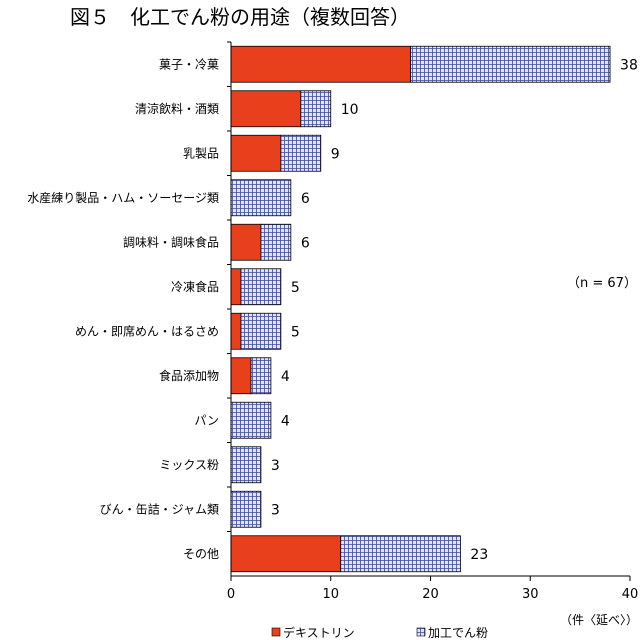  I want to click on category-label: 調味料・調味食品, so click(171, 241).